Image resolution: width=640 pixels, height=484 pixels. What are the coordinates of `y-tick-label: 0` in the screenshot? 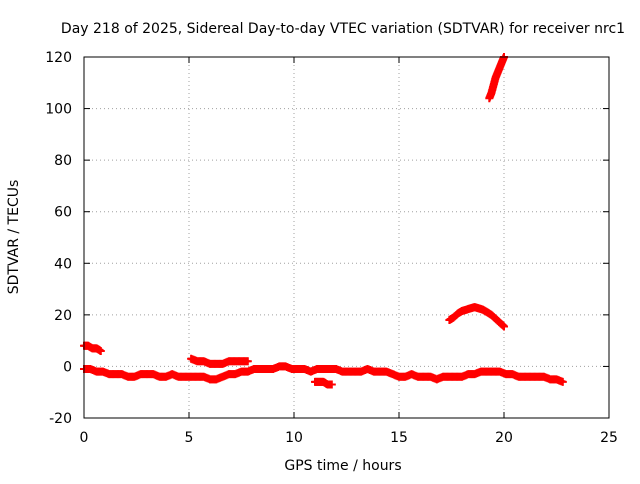 It's located at (67, 367).